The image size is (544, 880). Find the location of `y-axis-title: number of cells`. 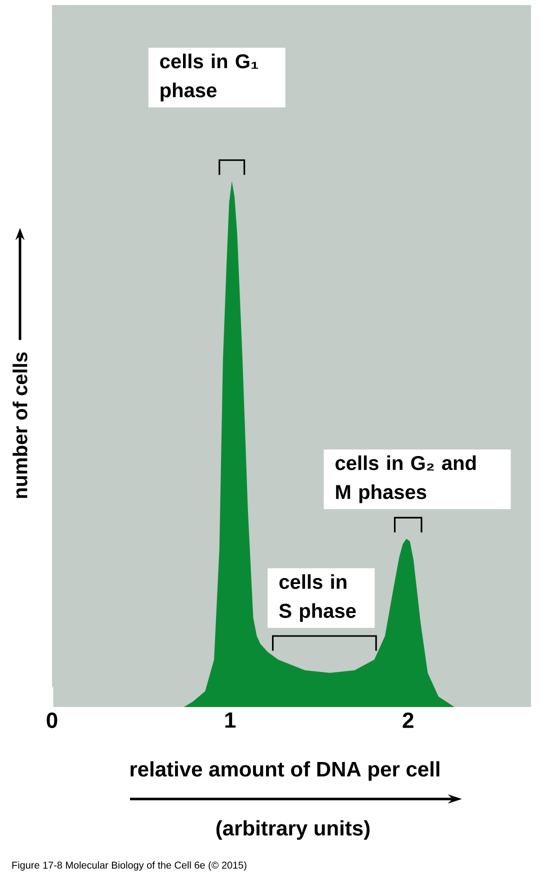

y-axis-title: number of cells is located at coordinates (20, 425).